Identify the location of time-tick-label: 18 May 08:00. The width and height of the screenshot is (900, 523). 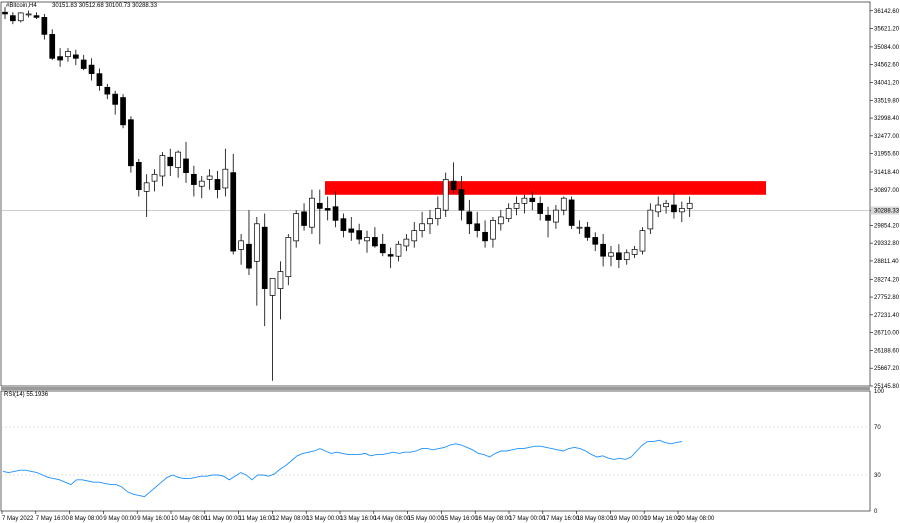
(595, 519).